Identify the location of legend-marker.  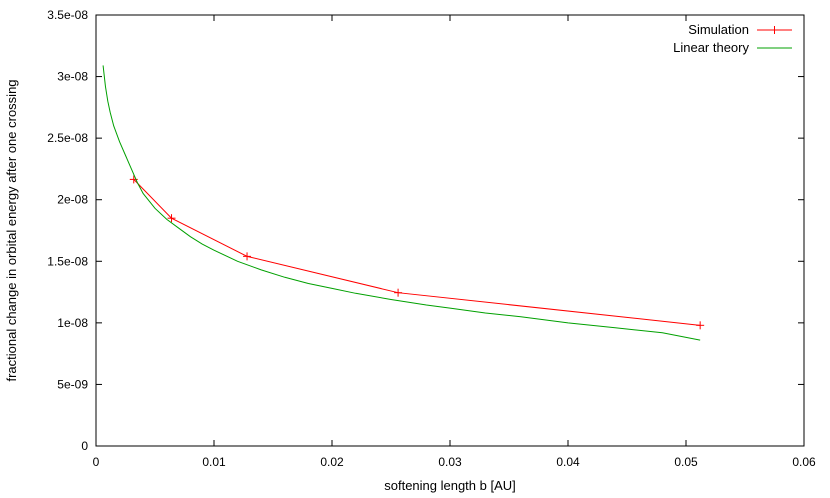
(774, 30).